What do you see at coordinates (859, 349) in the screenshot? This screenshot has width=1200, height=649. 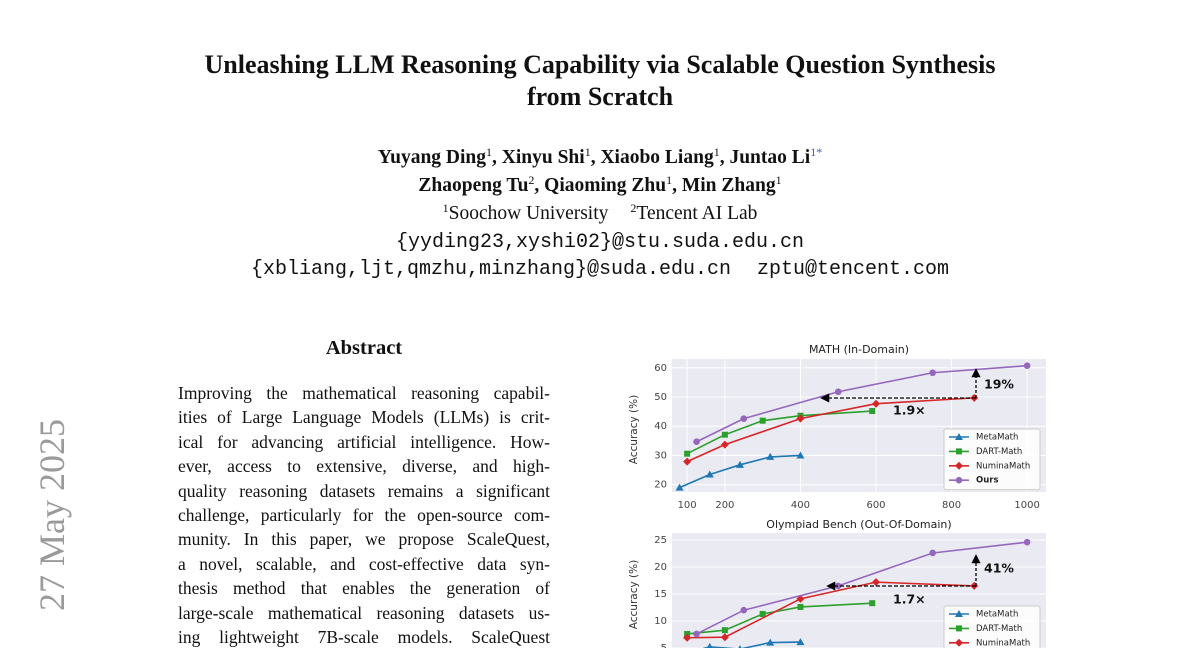 I see `chart-title: MATH (In-Domain)` at bounding box center [859, 349].